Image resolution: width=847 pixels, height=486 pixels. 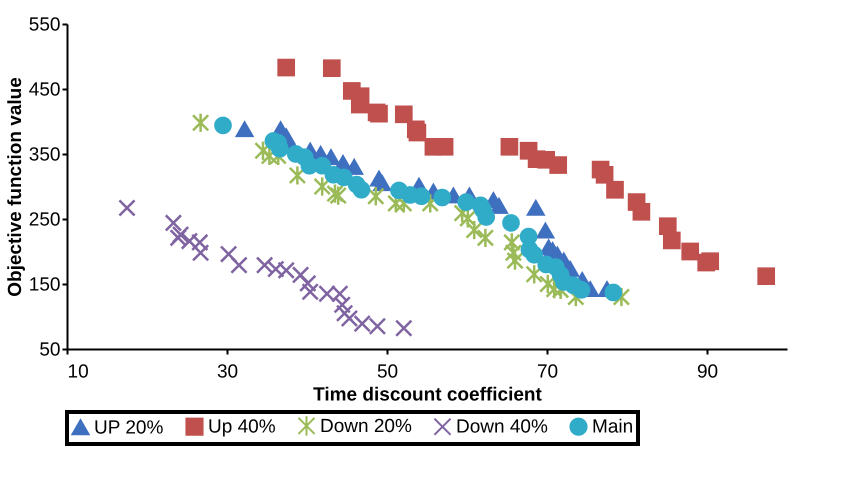 I want to click on legend-label: Down 20%, so click(x=366, y=426).